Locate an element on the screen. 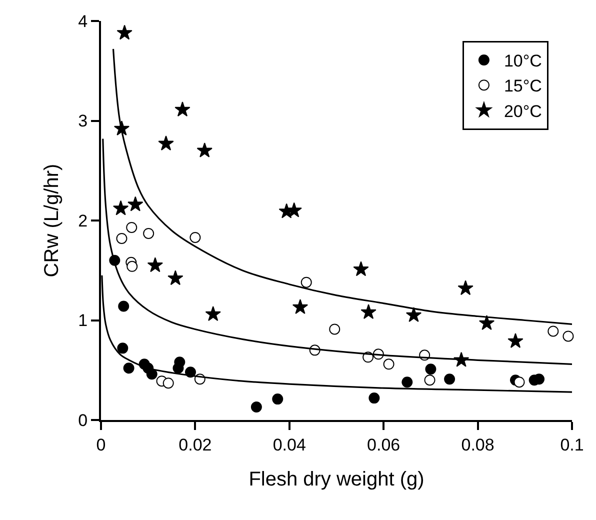 The width and height of the screenshot is (596, 520). y-tick-label: 1 is located at coordinates (83, 320).